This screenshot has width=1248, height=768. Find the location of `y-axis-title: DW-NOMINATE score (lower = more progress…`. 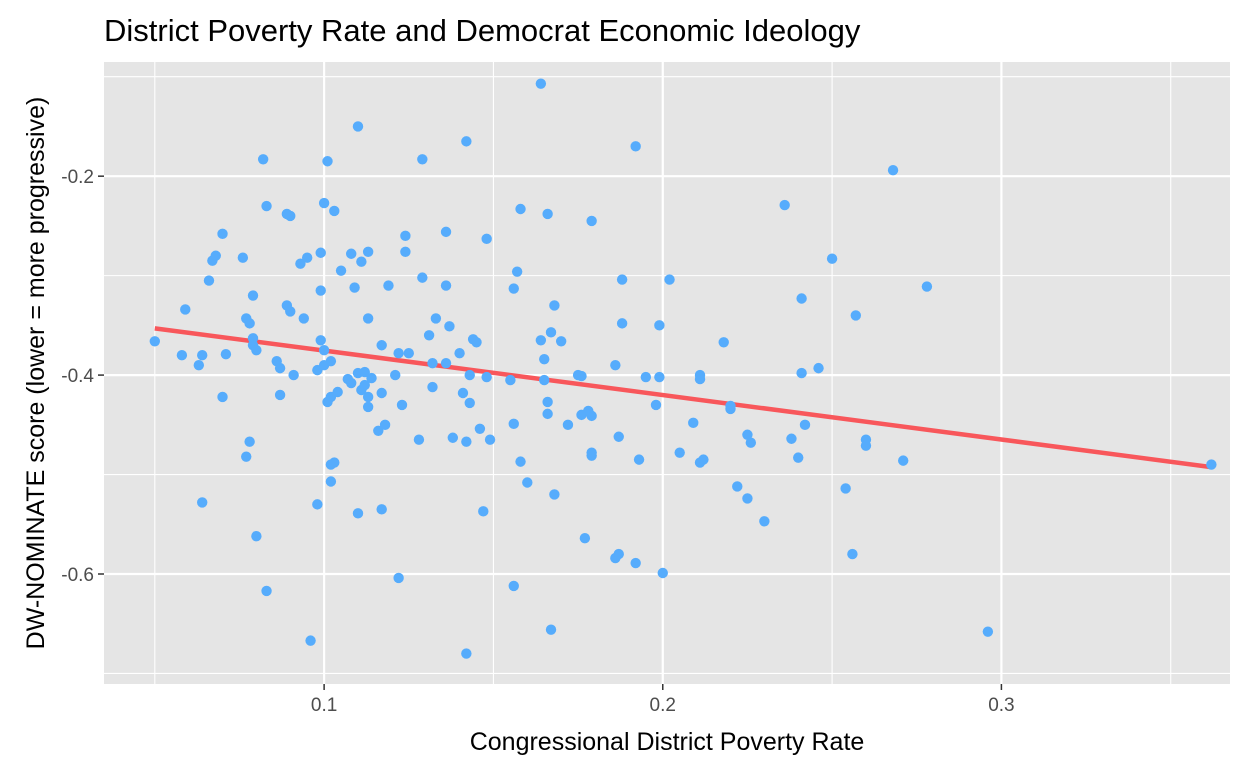

y-axis-title: DW-NOMINATE score (lower = more progress… is located at coordinates (36, 373).